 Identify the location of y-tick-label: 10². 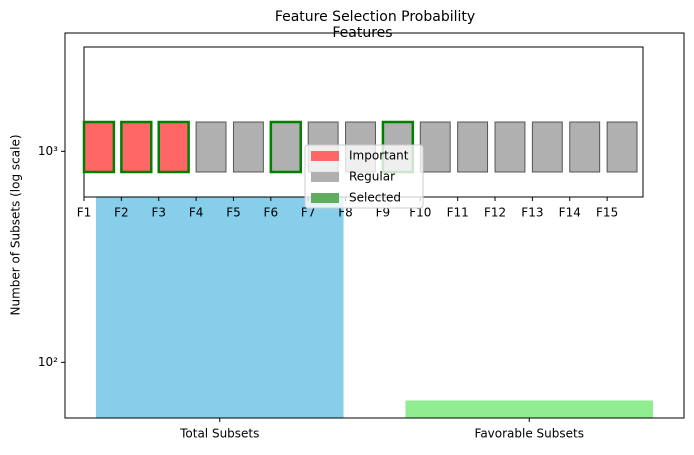
(48, 362).